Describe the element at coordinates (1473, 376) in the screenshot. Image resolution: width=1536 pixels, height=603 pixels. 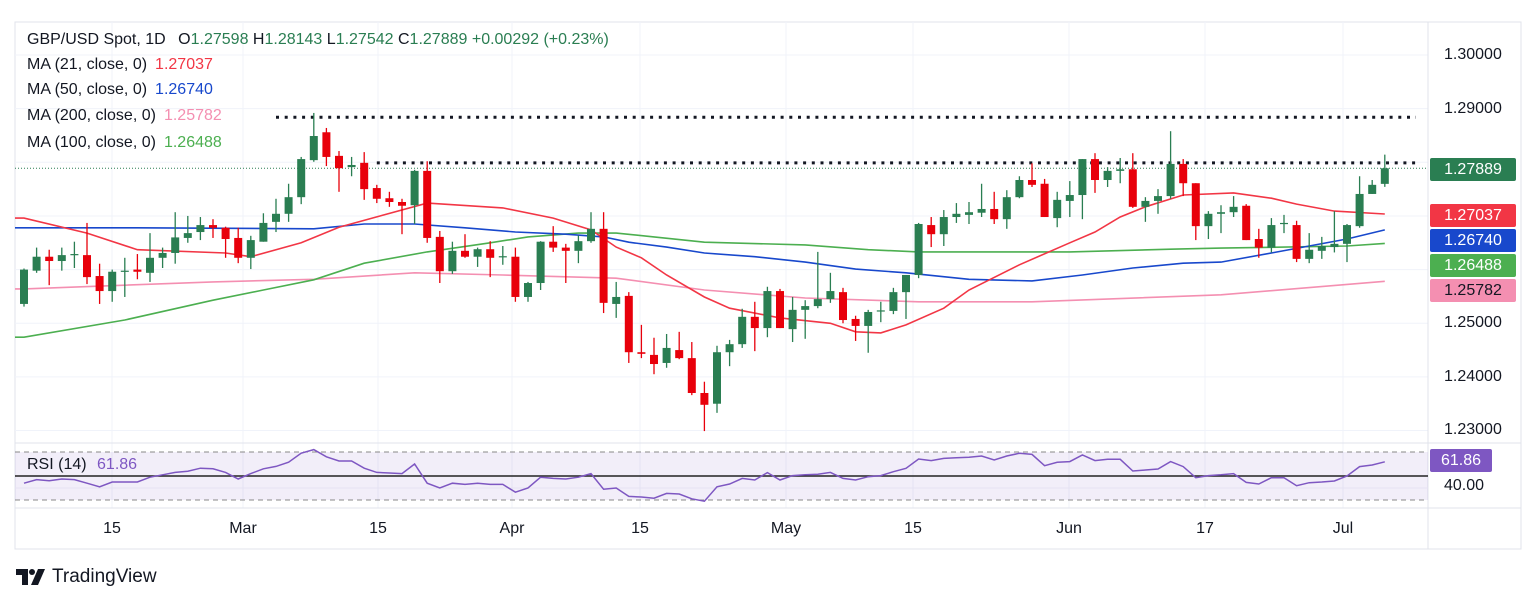
I see `price-tick: 1.24000` at that location.